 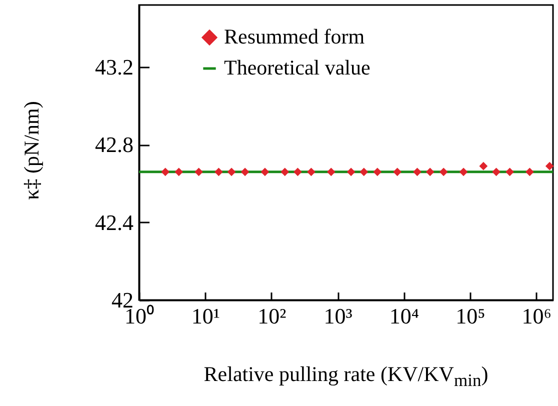 I want to click on x-tick-label: 10⁵, so click(x=471, y=316).